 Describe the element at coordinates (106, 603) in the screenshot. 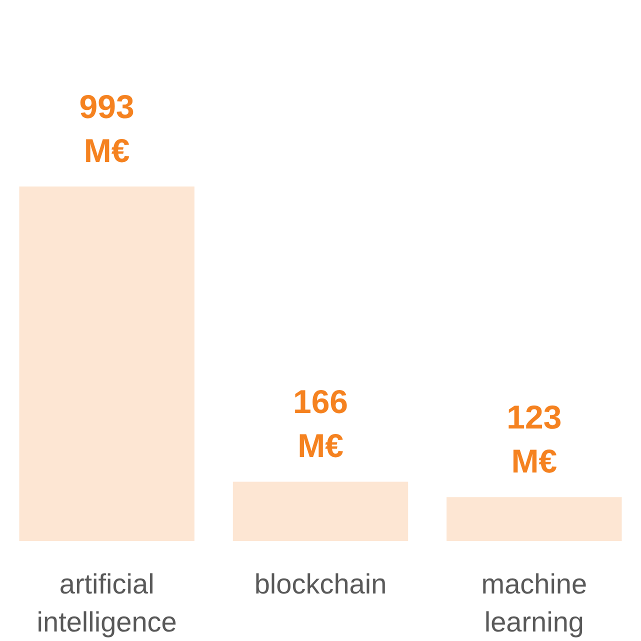

I see `x-tick-label: artificial intelligence` at that location.